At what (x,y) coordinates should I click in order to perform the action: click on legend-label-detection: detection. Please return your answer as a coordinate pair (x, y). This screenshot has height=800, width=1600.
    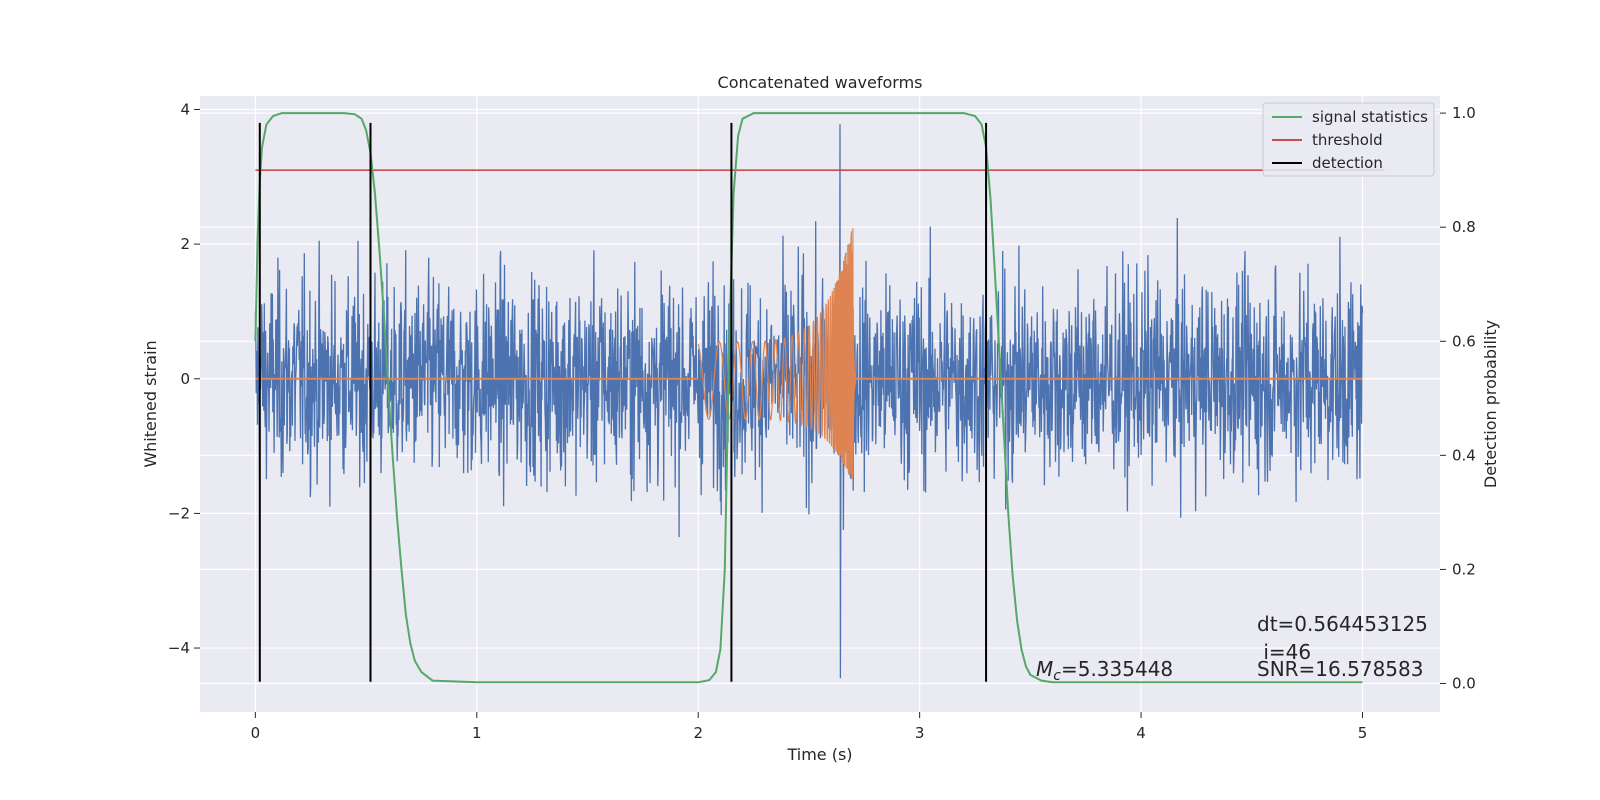
    Looking at the image, I should click on (1347, 163).